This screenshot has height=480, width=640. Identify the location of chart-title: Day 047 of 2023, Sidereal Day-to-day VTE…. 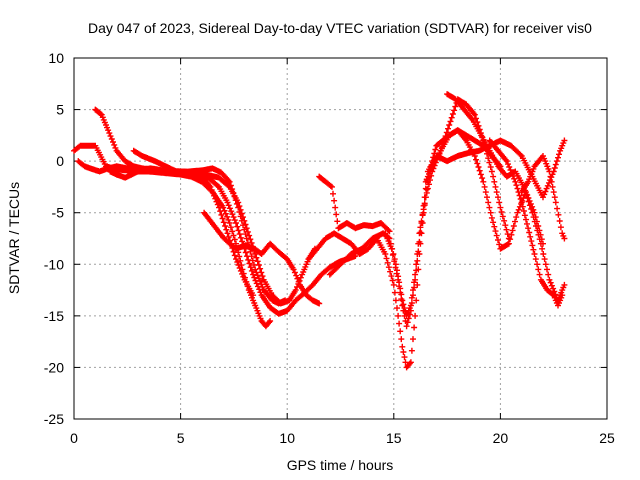
(340, 28).